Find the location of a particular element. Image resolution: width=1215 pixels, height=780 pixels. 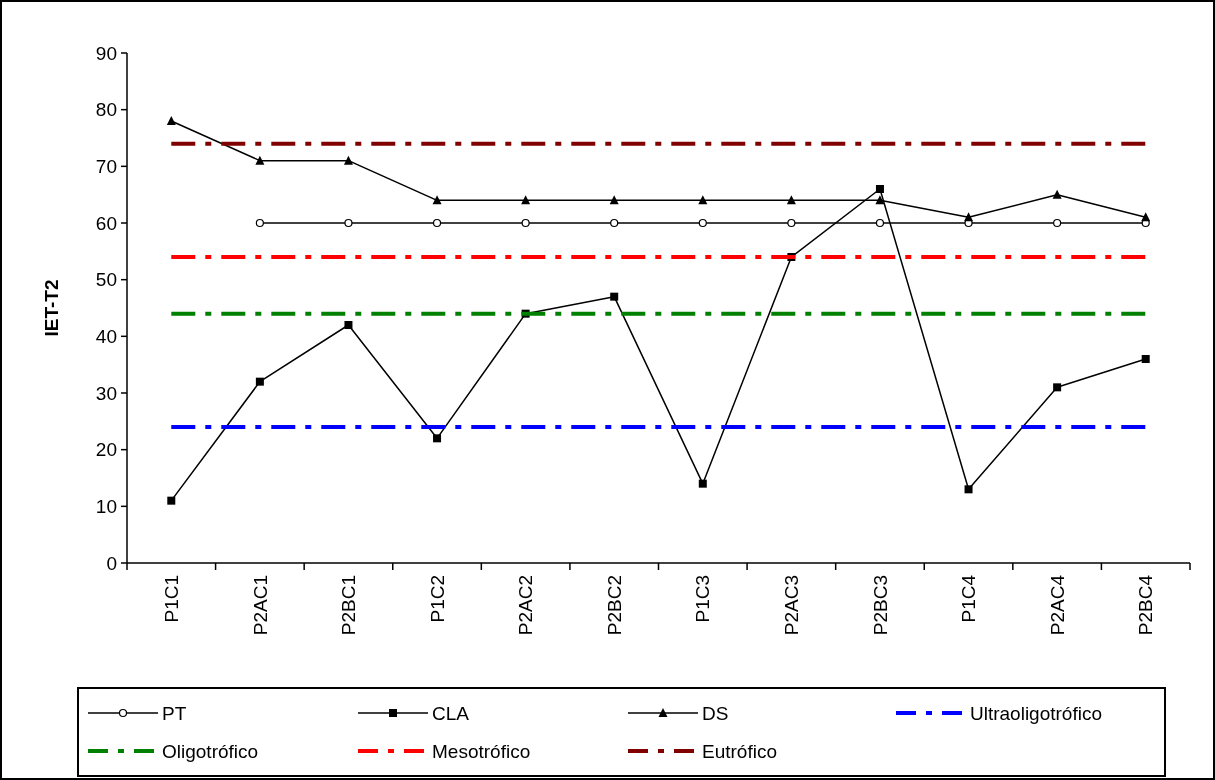

x-tick-label: P2BC4 is located at coordinates (1146, 605).